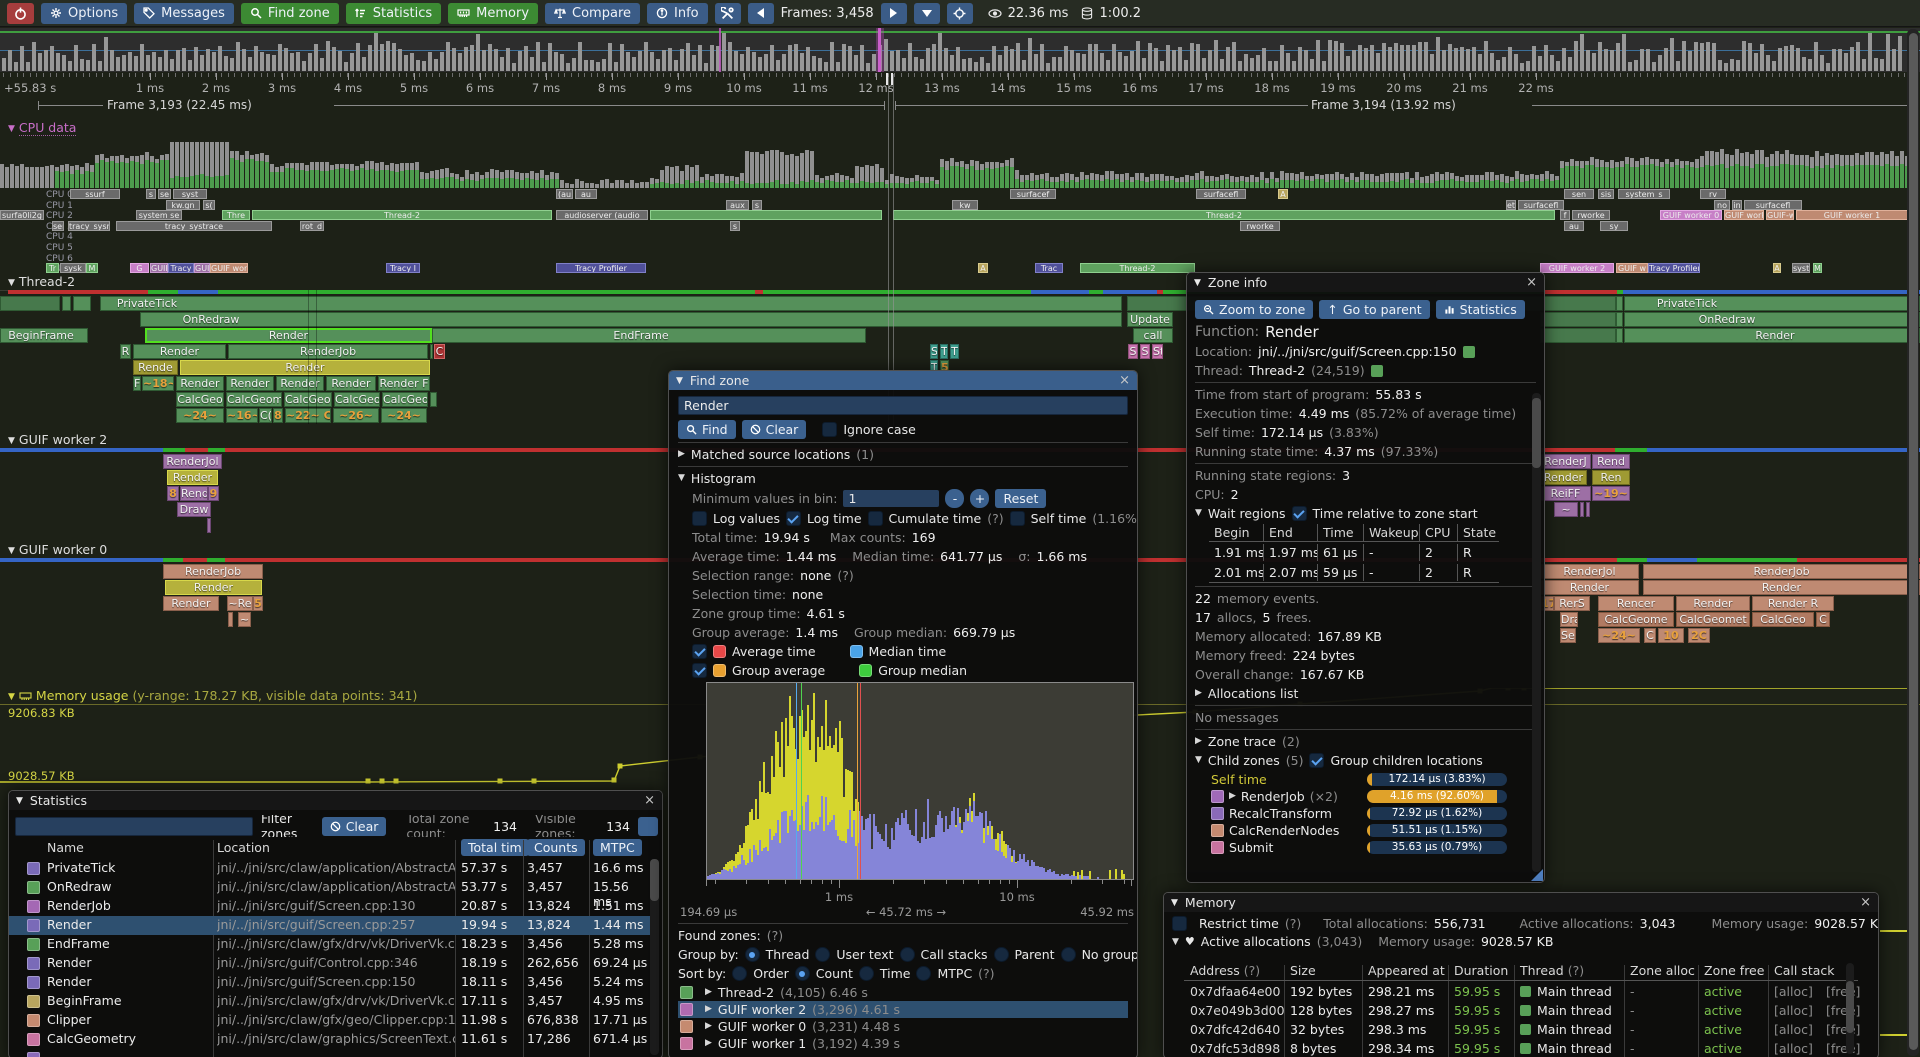 The height and width of the screenshot is (1057, 1920). What do you see at coordinates (402, 215) in the screenshot?
I see `cpu-zone: Thread-2` at bounding box center [402, 215].